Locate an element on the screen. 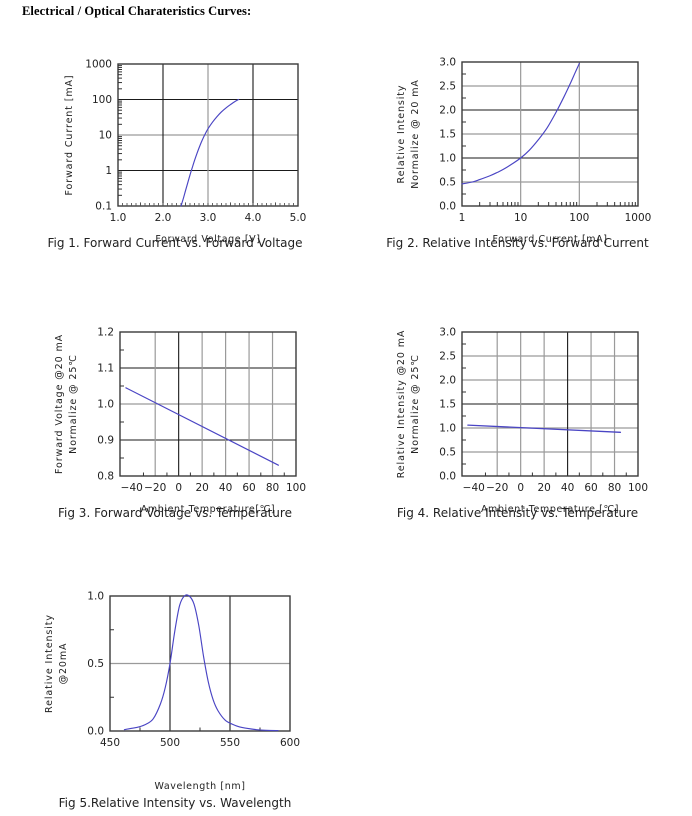 Image resolution: width=692 pixels, height=816 pixels. fig2-ylabel-line1: Relative Intensity is located at coordinates (401, 134).